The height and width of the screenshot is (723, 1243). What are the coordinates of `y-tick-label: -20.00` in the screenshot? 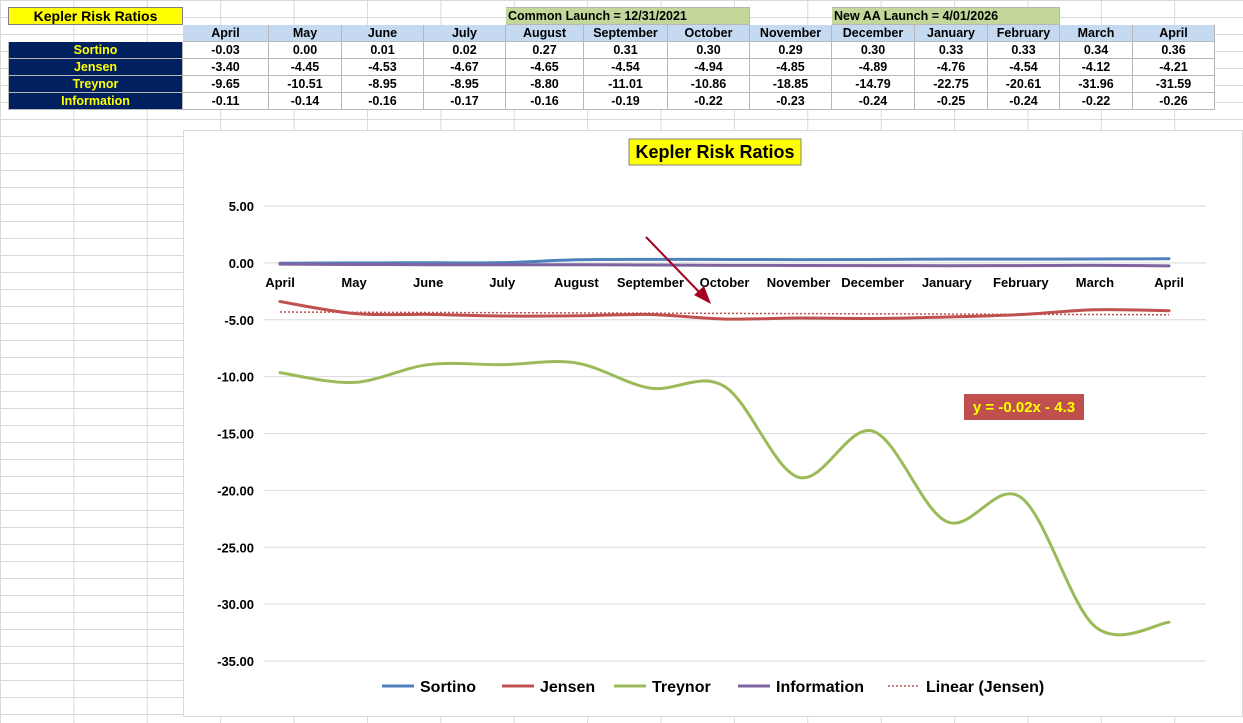 It's located at (235, 490).